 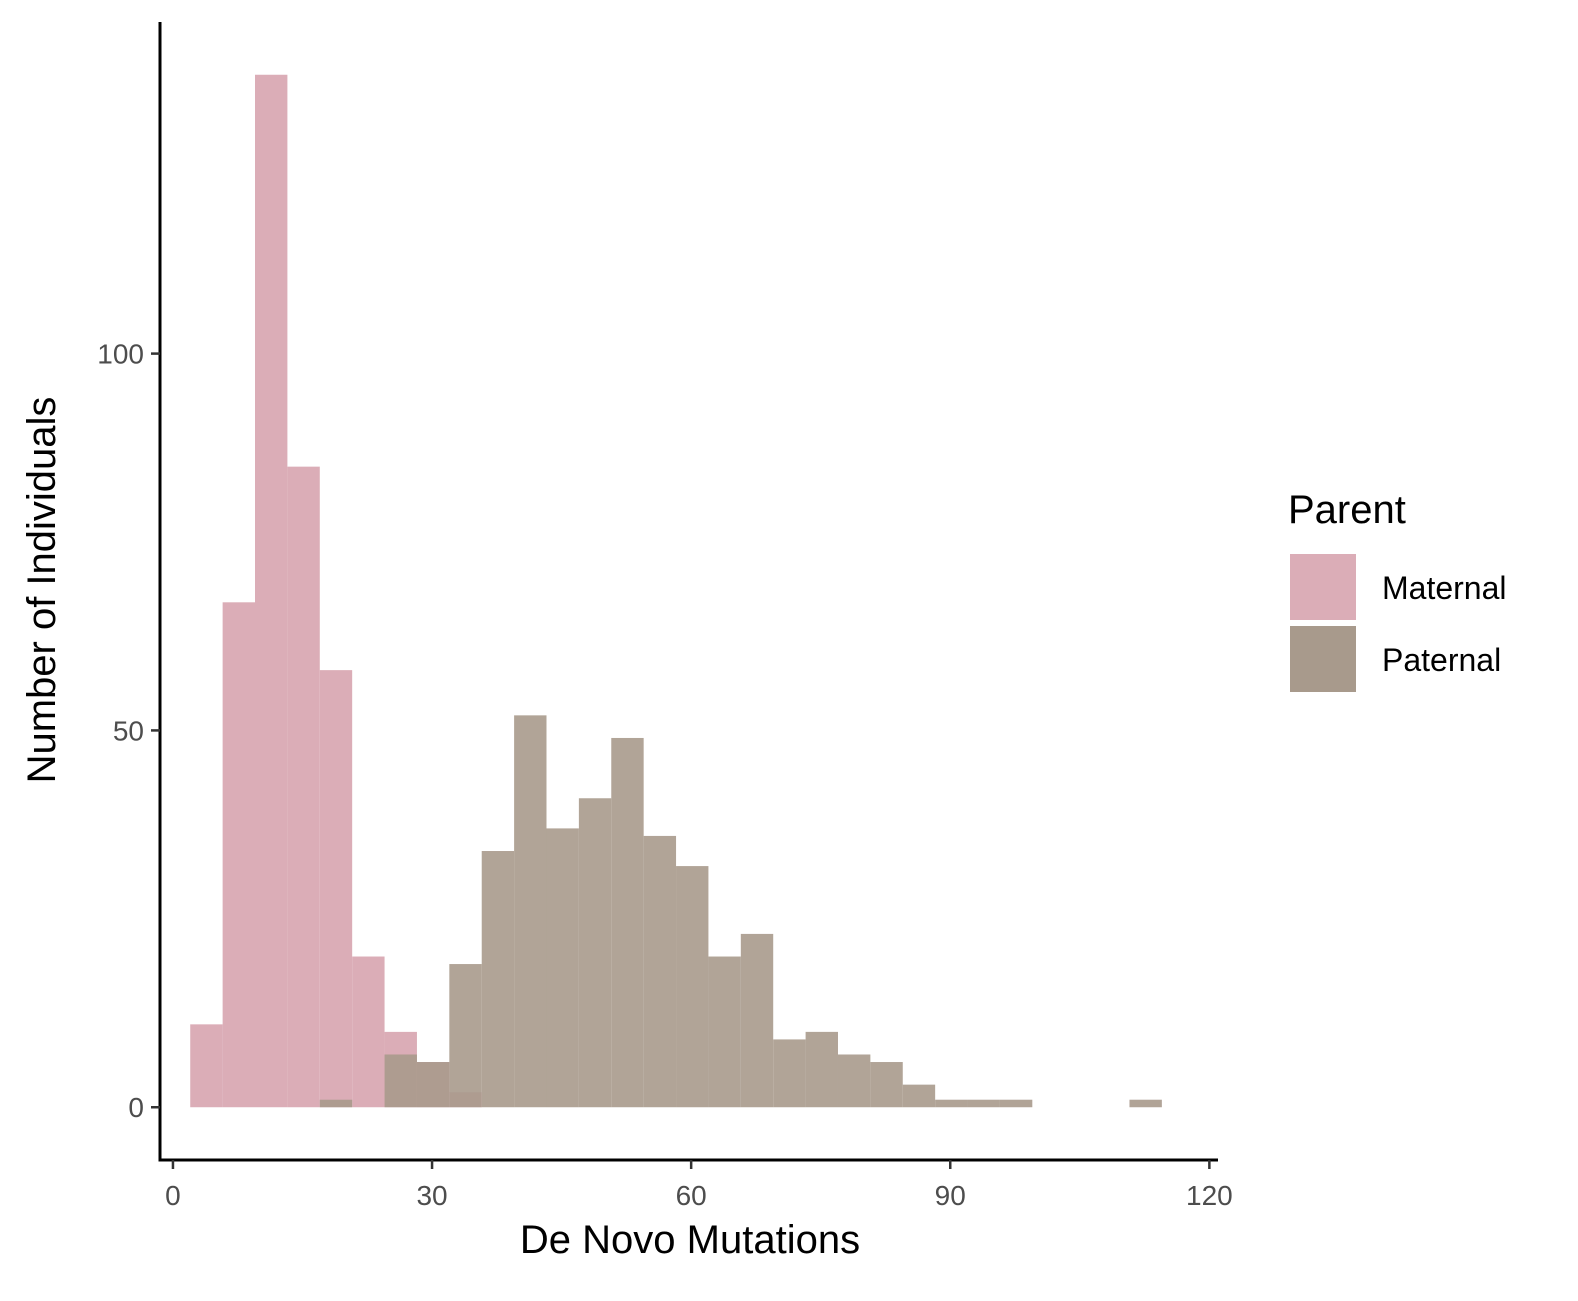 What do you see at coordinates (431, 1195) in the screenshot?
I see `x-tick-label: 30` at bounding box center [431, 1195].